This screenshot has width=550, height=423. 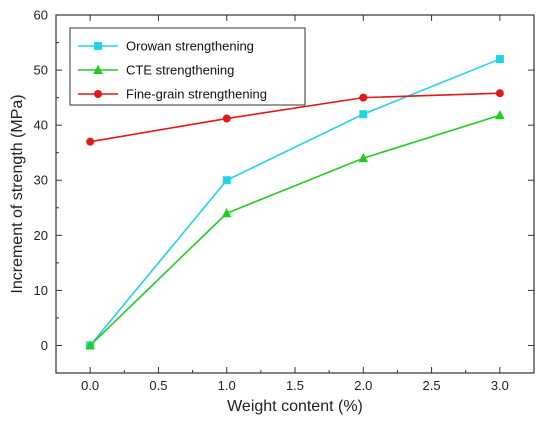 I want to click on y-tick-label: 10, so click(x=41, y=290).